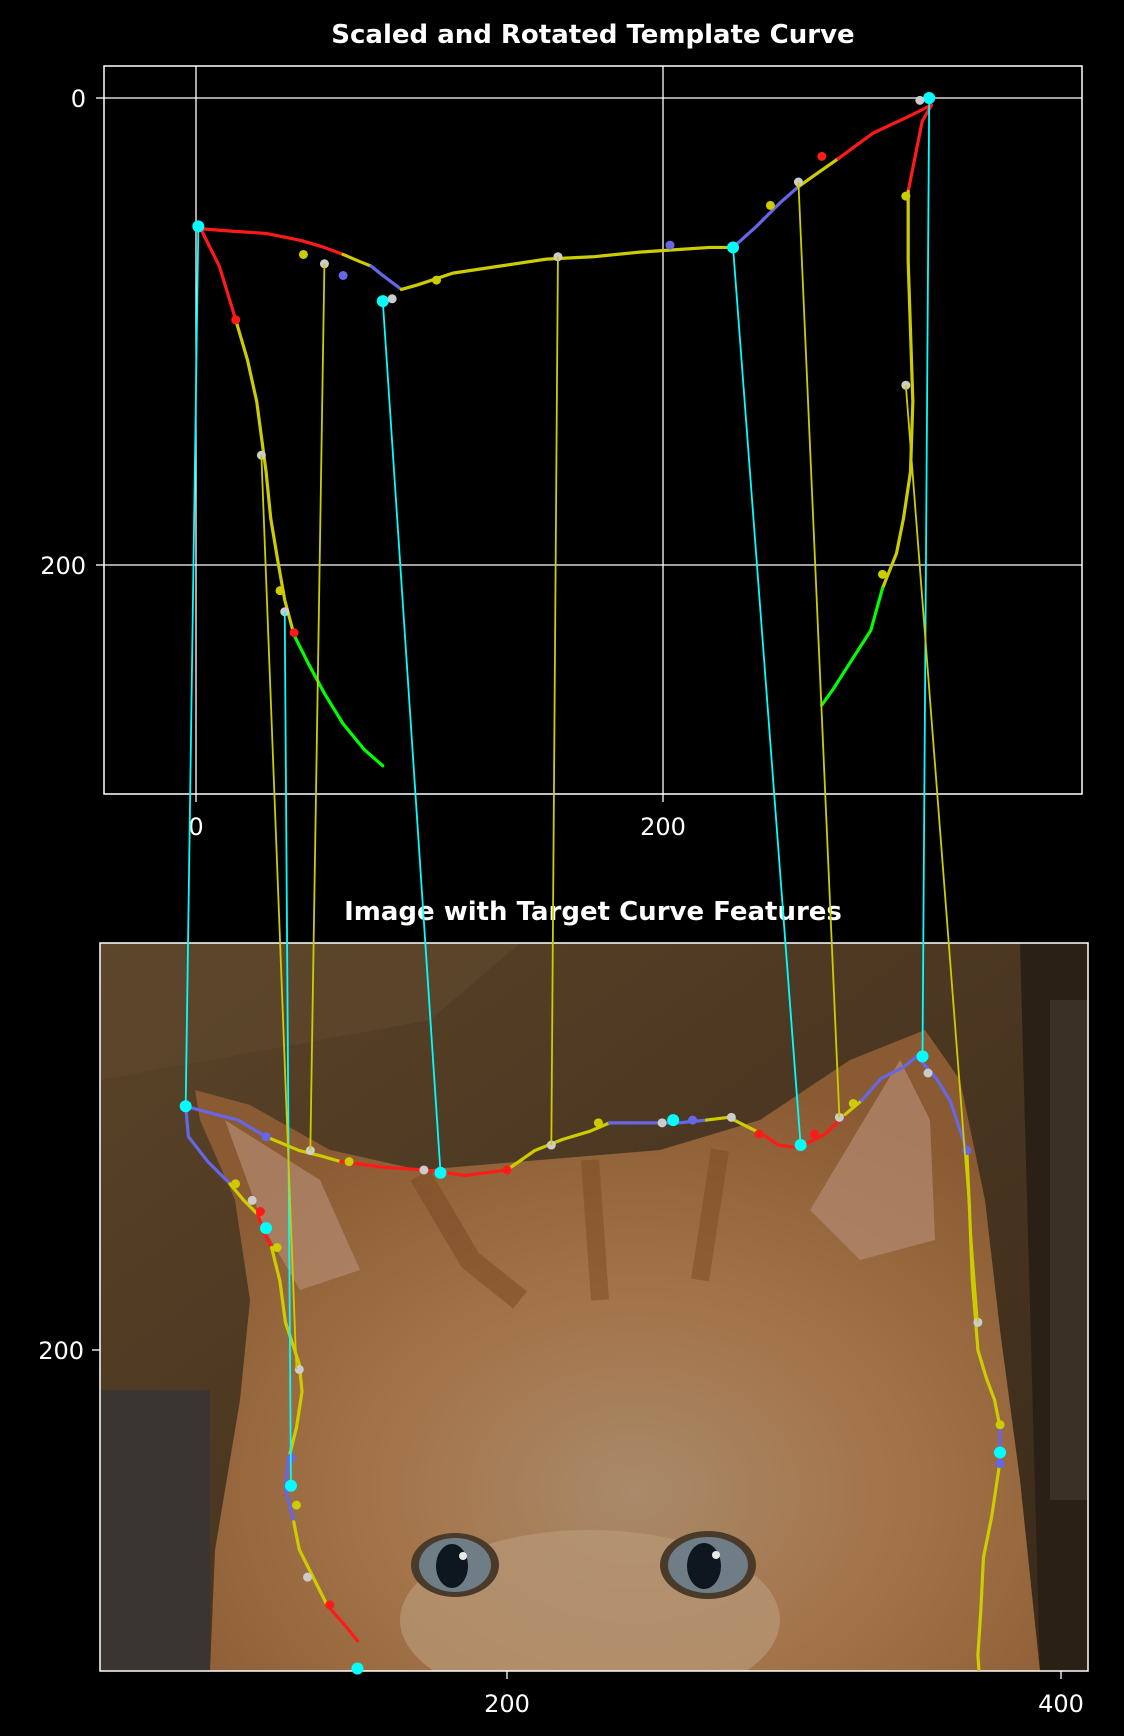 This screenshot has width=1124, height=1736. Describe the element at coordinates (507, 1704) in the screenshot. I see `img-x-tick-label-200: 200` at that location.